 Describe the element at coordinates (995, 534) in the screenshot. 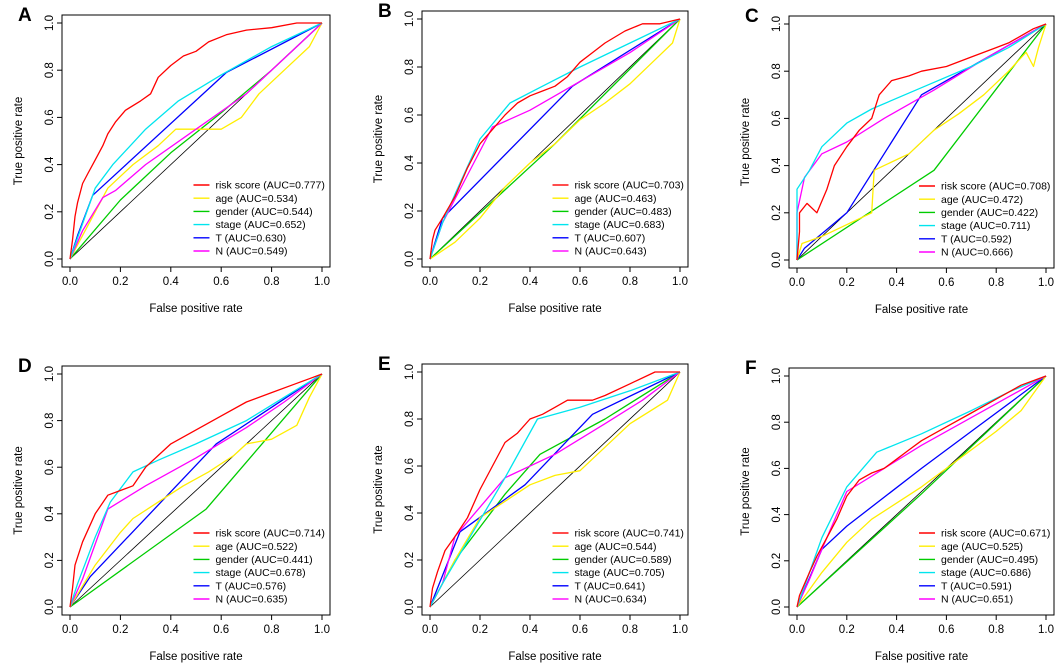

I see `legend-label-risk-score: risk score (AUC=0.671)` at that location.